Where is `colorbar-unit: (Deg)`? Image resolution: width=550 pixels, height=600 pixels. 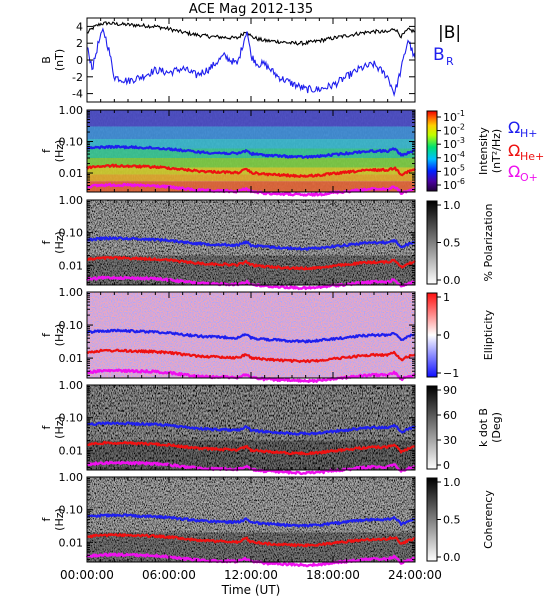 colorbar-unit: (Deg) is located at coordinates (496, 427).